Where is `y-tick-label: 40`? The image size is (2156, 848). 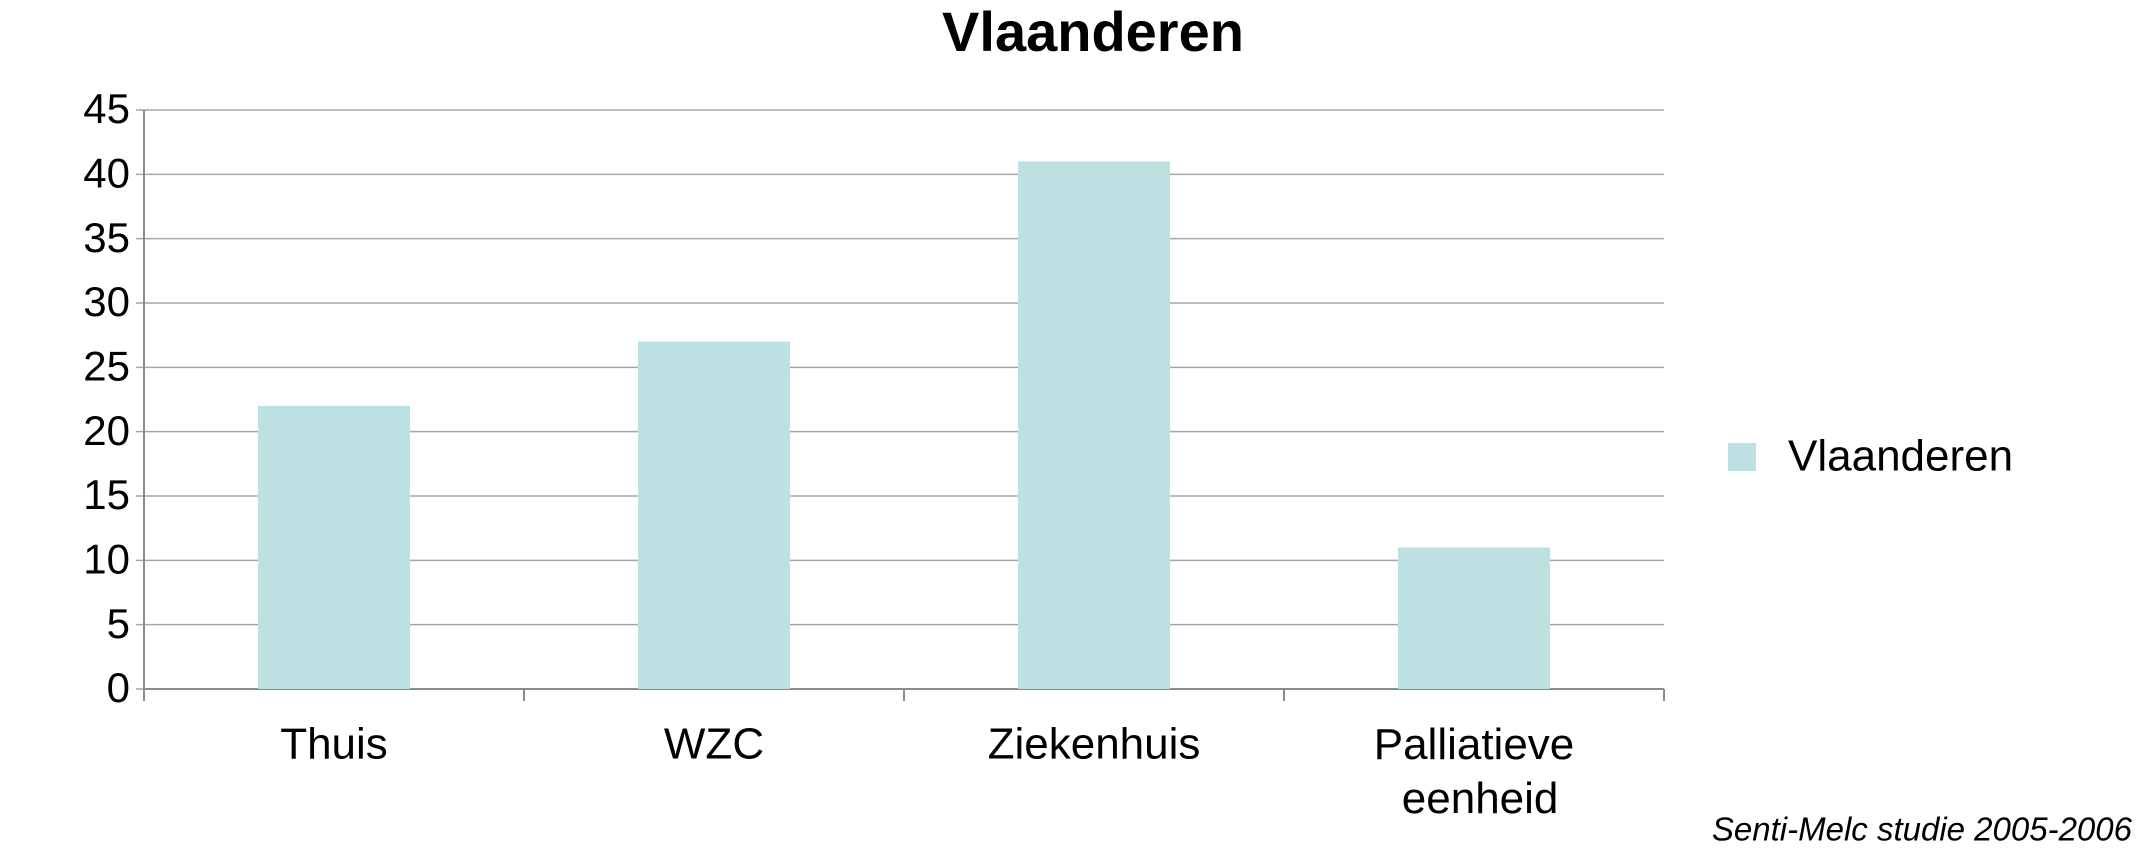 y-tick-label: 40 is located at coordinates (106, 172).